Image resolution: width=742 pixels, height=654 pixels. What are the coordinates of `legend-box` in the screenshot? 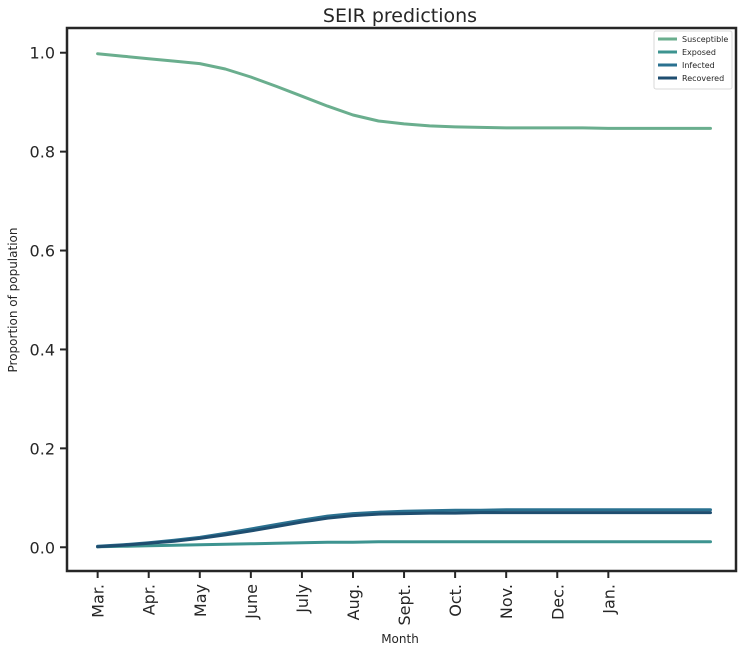 It's located at (693, 60).